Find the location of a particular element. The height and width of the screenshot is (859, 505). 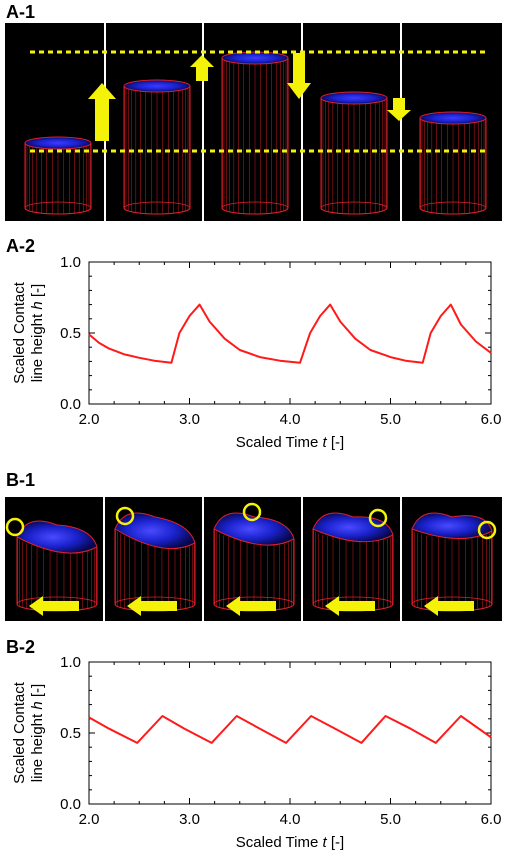

panel-b1-svg is located at coordinates (251, 559).